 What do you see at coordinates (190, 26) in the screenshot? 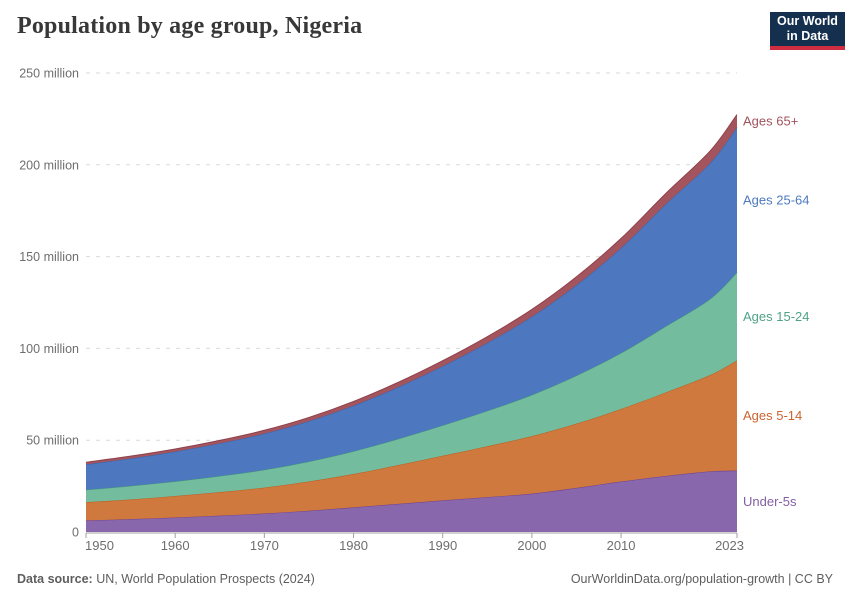
I see `page-title: Population by age group, Nigeria` at bounding box center [190, 26].